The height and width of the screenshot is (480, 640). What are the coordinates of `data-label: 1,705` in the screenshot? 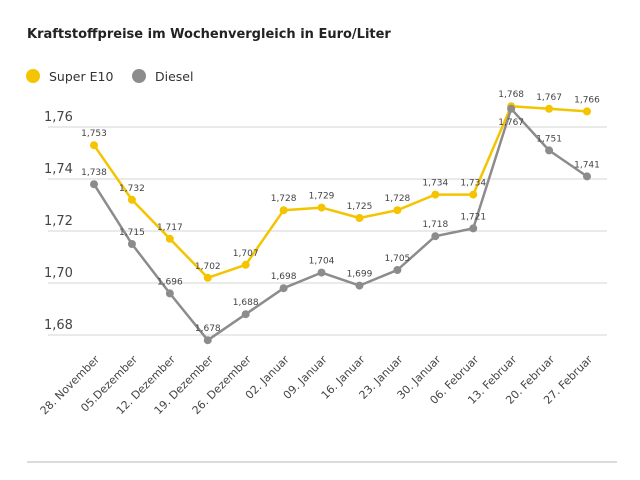 It's located at (398, 259).